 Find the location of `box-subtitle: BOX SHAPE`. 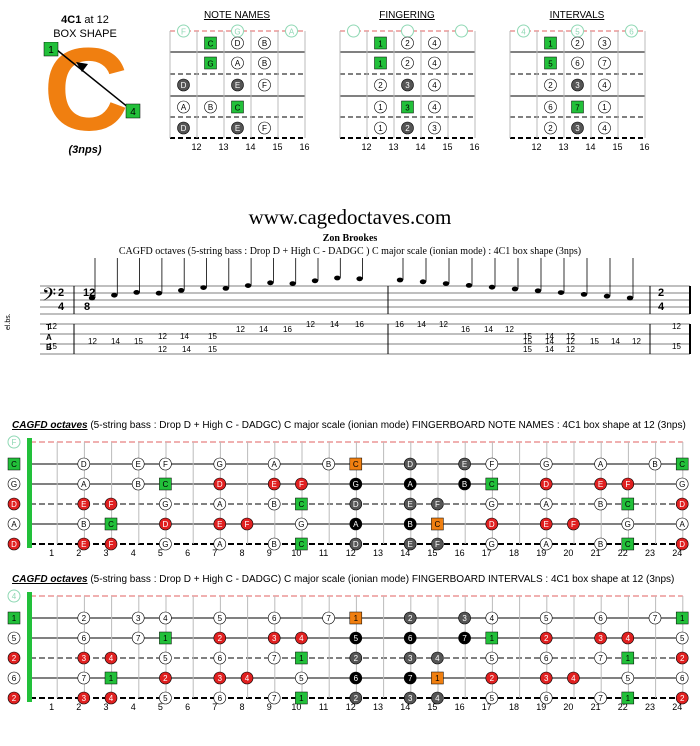

box-subtitle: BOX SHAPE is located at coordinates (85, 34).